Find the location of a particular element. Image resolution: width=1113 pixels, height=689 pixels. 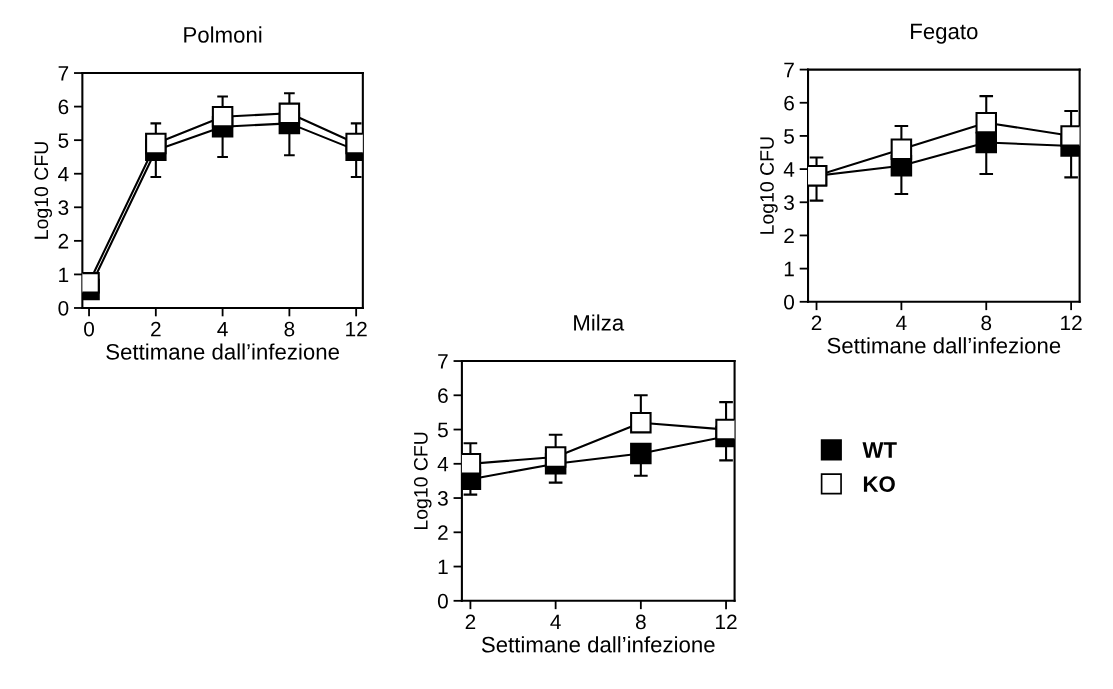

legend-label: WT is located at coordinates (879, 450).